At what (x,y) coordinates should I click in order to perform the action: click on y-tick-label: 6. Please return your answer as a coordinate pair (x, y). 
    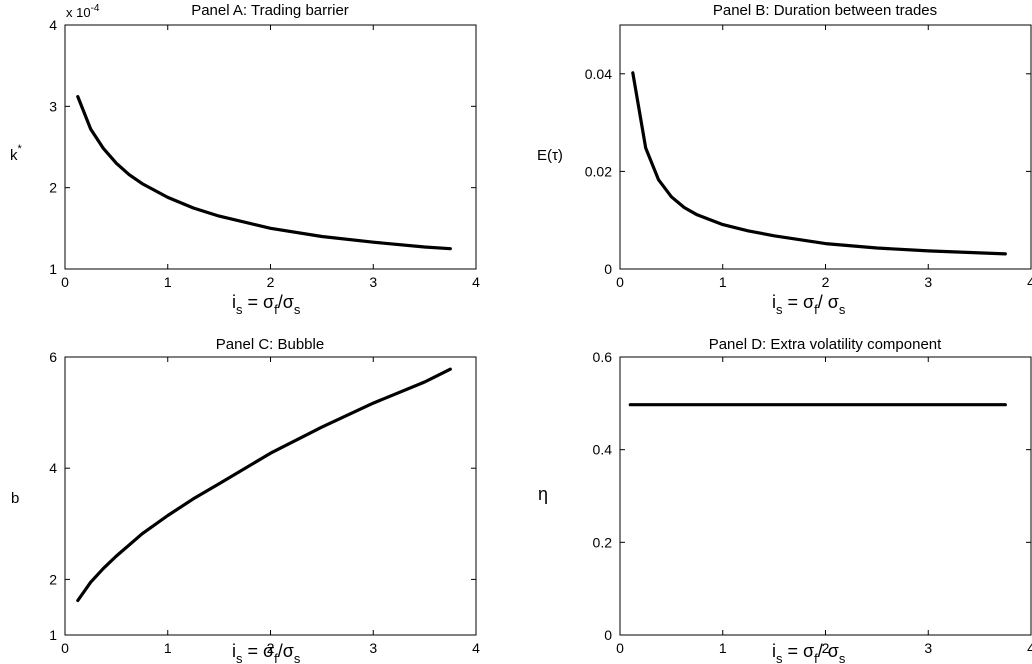
    Looking at the image, I should click on (53, 357).